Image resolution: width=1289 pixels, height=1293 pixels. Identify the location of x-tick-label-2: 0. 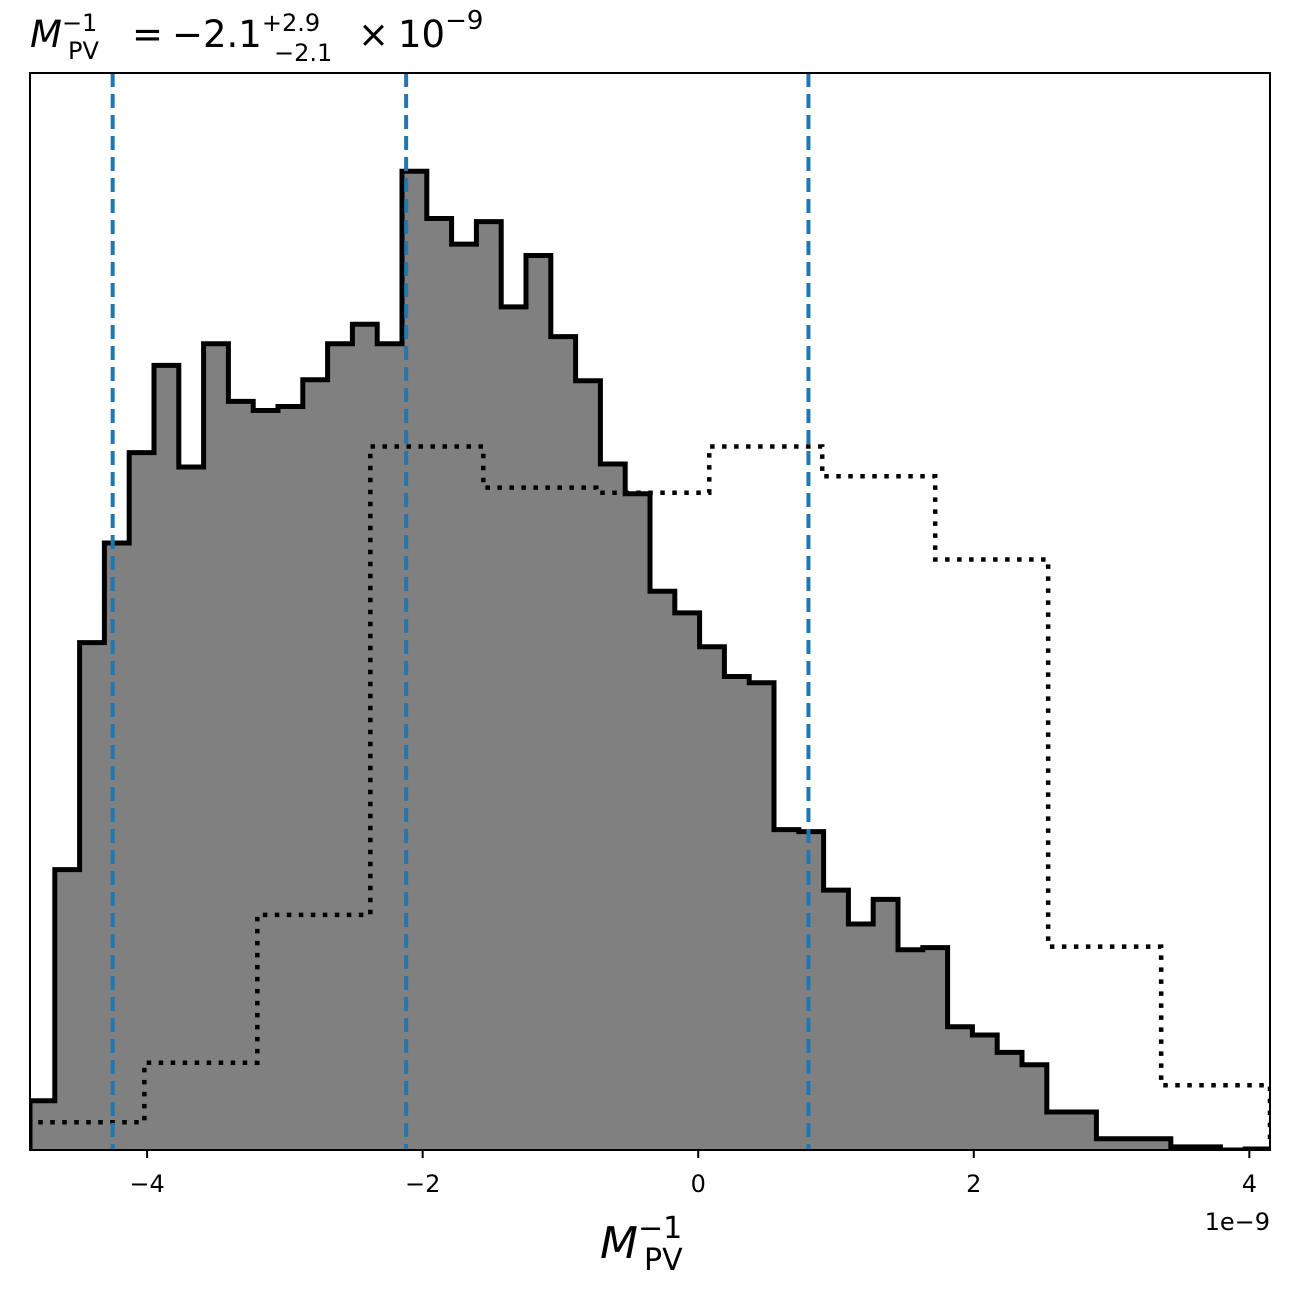
(698, 1184).